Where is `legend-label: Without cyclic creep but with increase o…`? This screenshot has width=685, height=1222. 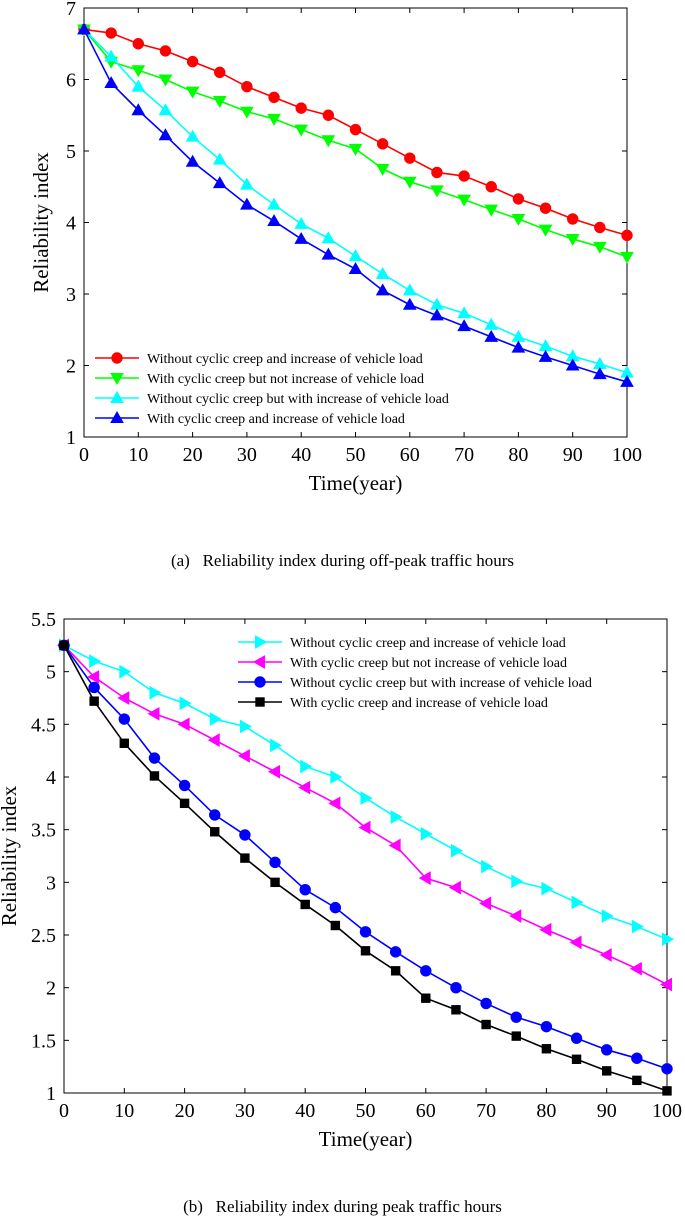 legend-label: Without cyclic creep but with increase o… is located at coordinates (441, 683).